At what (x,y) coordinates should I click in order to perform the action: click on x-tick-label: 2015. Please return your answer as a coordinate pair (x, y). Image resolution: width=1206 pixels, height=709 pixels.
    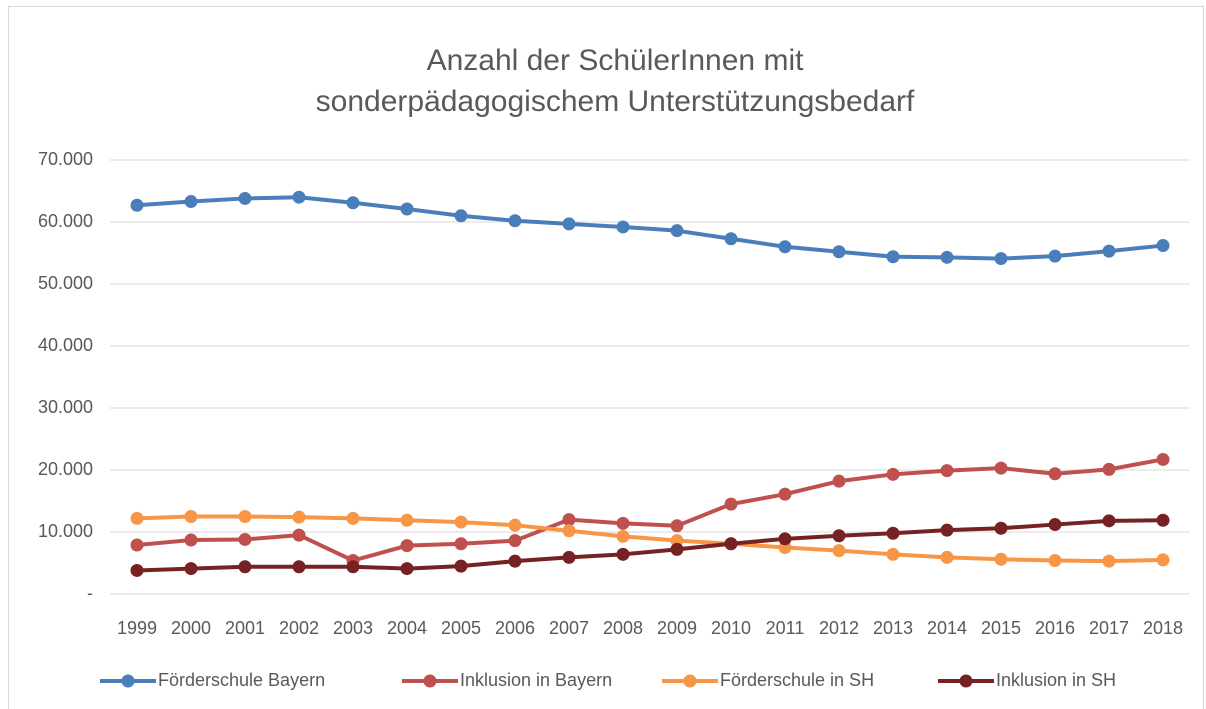
    Looking at the image, I should click on (1001, 628).